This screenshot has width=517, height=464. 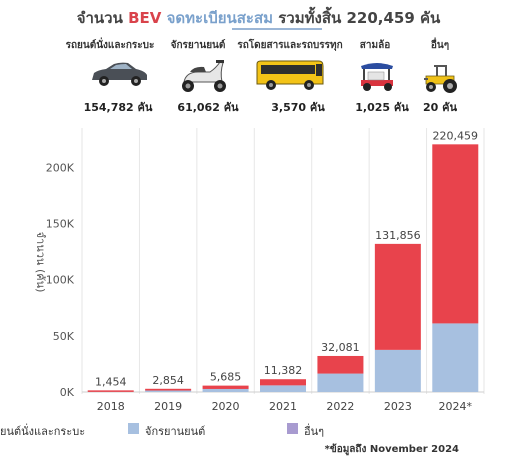 I want to click on scooter-icon, so click(x=204, y=76).